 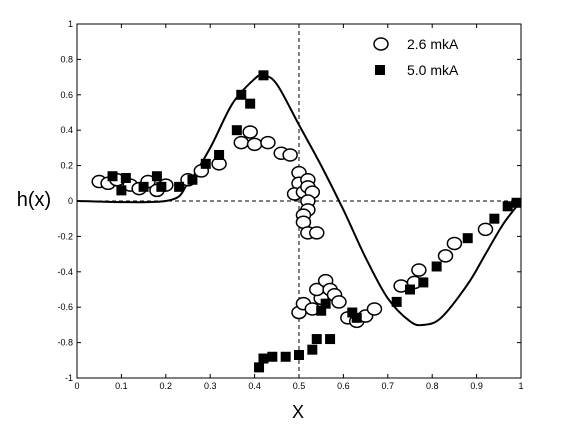 What do you see at coordinates (210, 386) in the screenshot?
I see `x-tick-label: 0.3` at bounding box center [210, 386].